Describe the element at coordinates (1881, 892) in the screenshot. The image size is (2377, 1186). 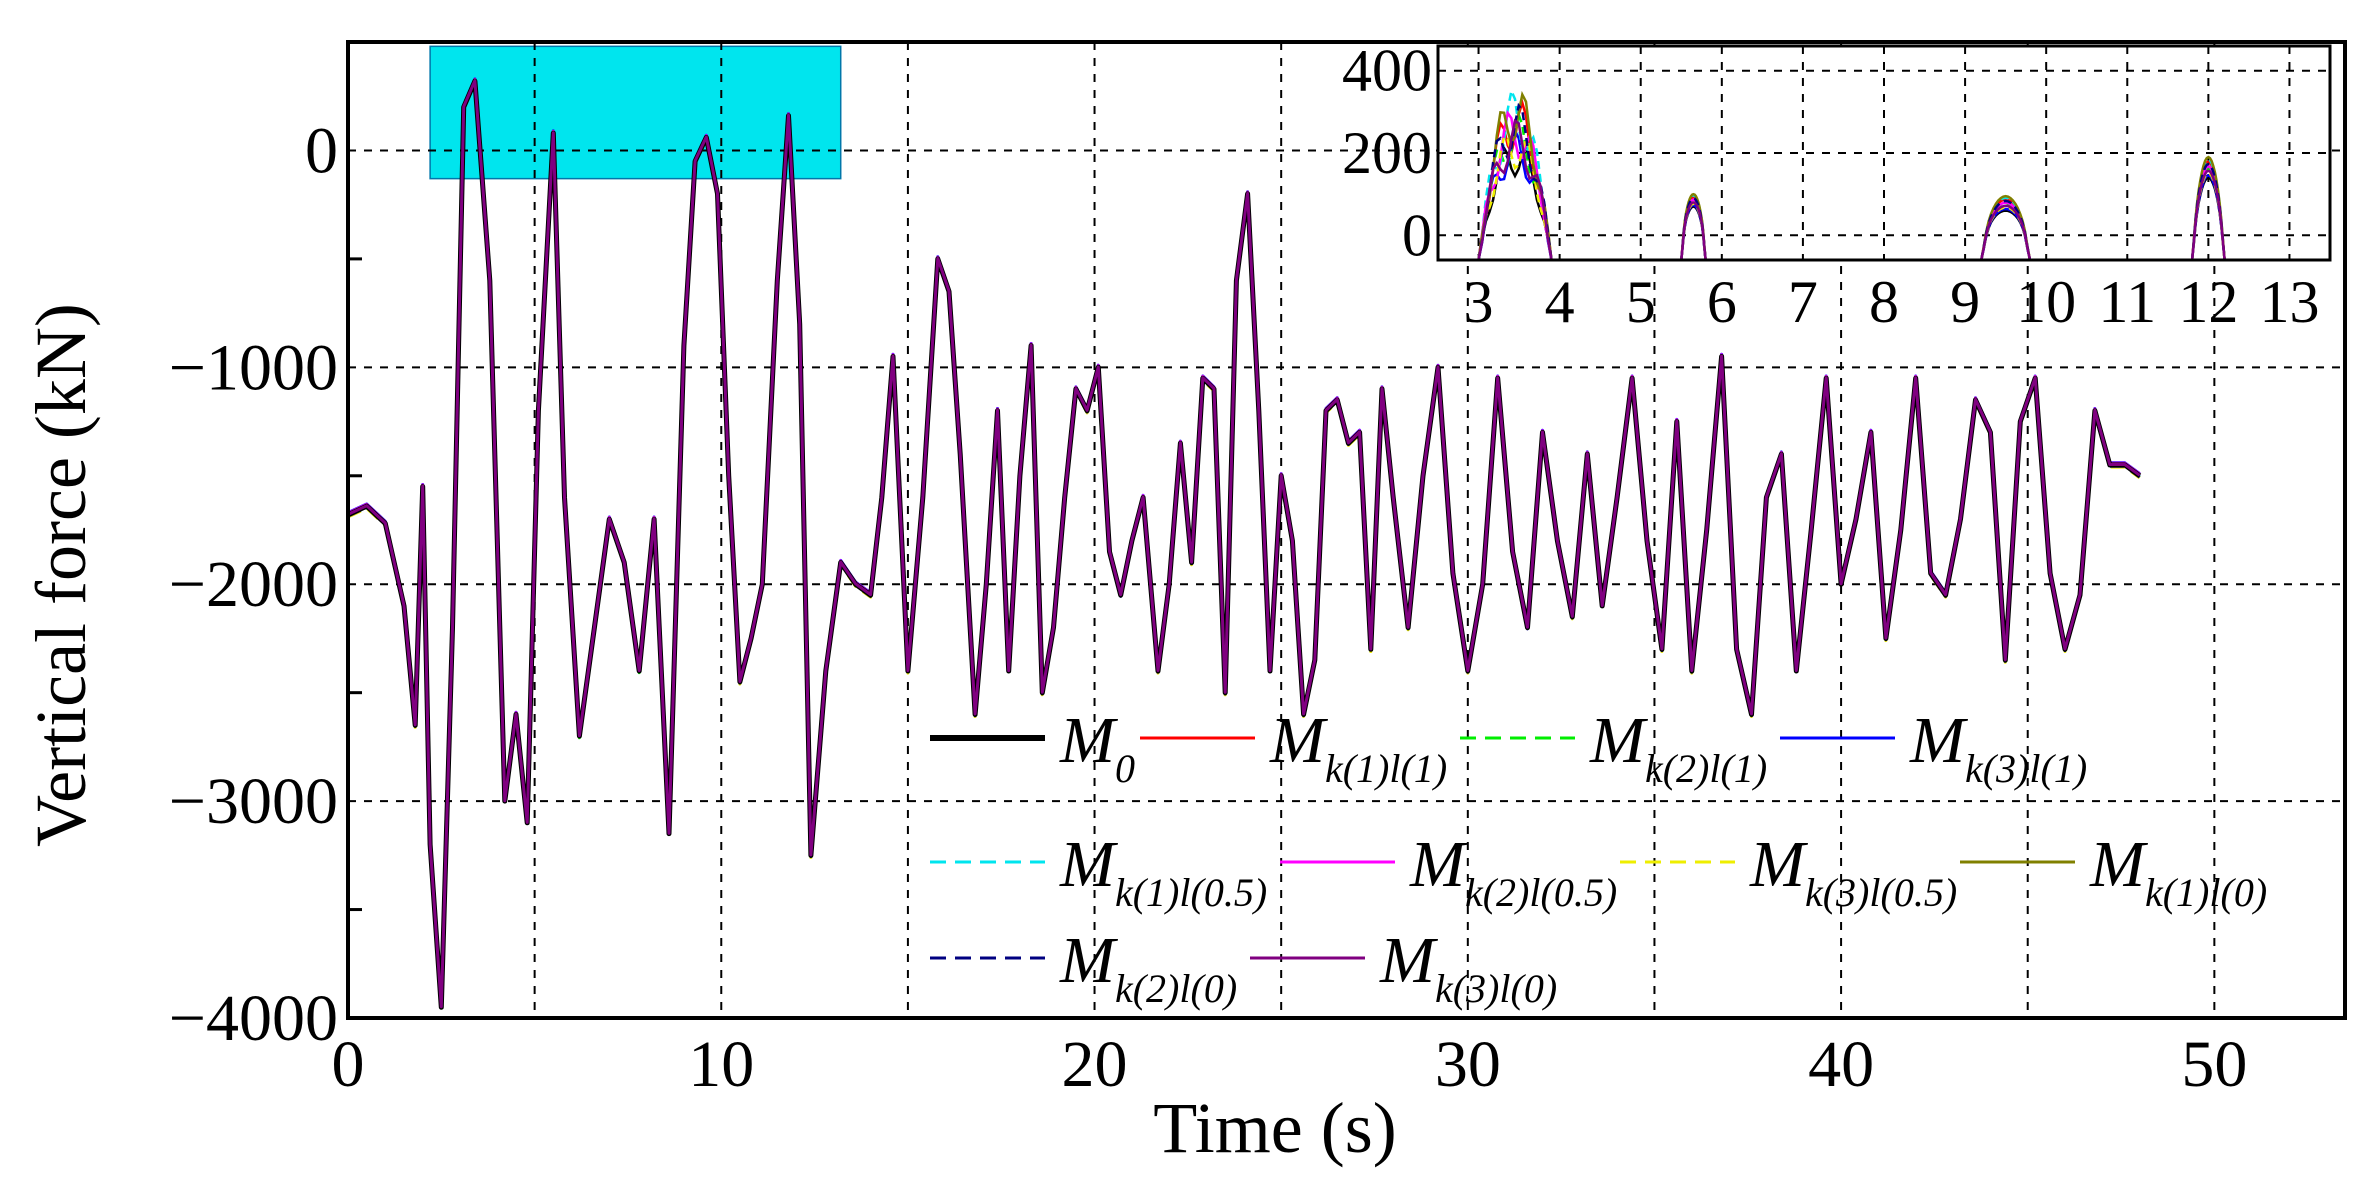
I see `legend-label-sub: k(3)l(0.5)` at that location.